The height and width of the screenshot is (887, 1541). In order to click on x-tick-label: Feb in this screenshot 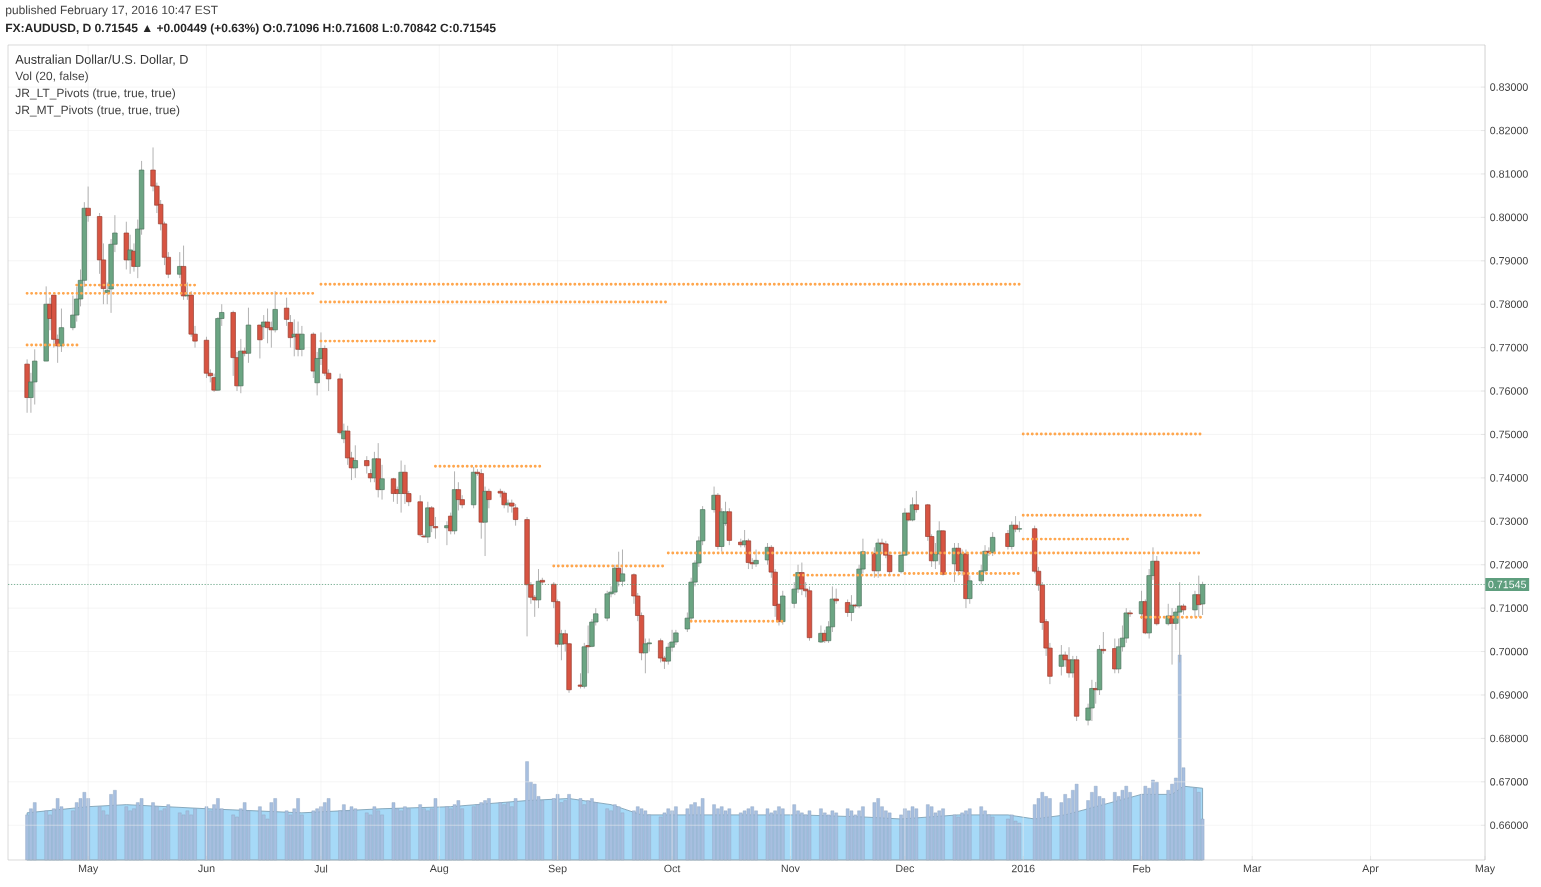, I will do `click(1142, 868)`.